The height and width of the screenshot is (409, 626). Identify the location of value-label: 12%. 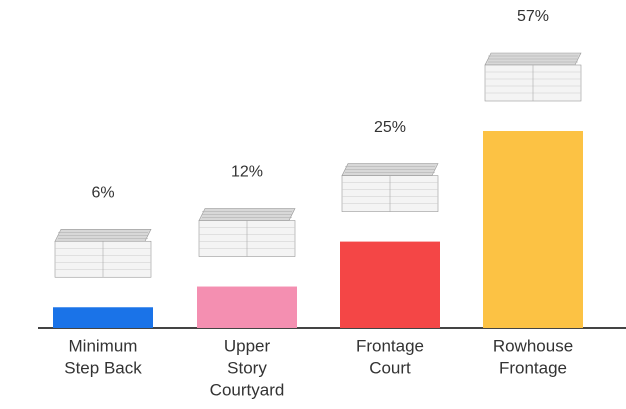
(247, 172).